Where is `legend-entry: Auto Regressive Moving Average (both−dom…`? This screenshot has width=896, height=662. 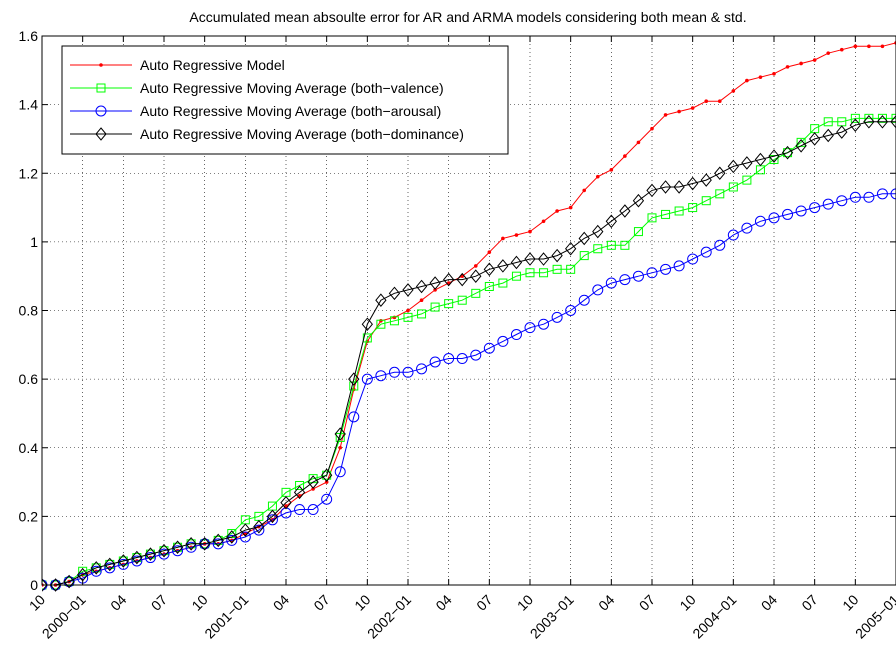 legend-entry: Auto Regressive Moving Average (both−dom… is located at coordinates (267, 134).